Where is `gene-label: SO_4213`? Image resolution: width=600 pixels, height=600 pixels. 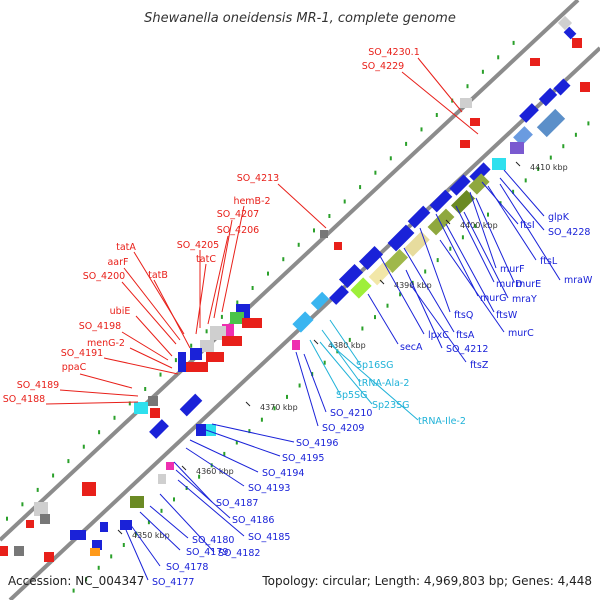
gene-label: SO_4213 is located at coordinates (258, 178).